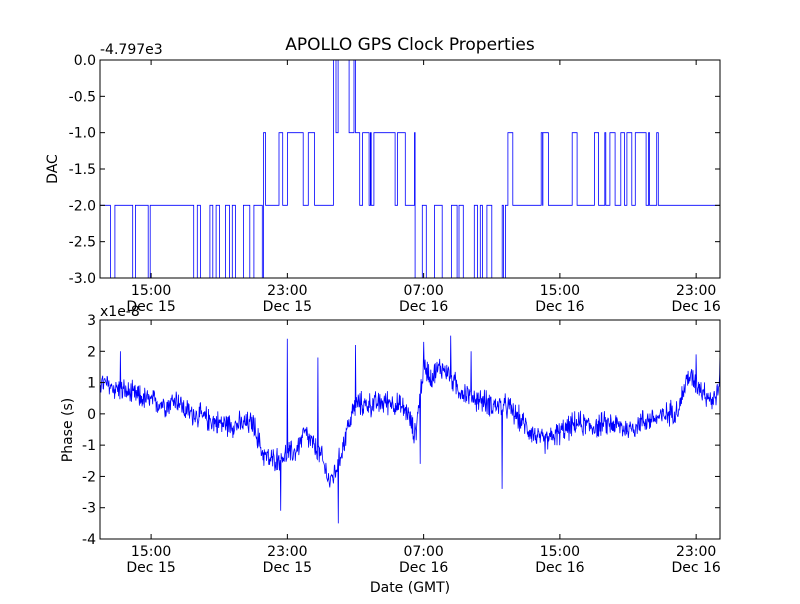 This screenshot has width=800, height=604. I want to click on phase-x-label: Date (GMT), so click(410, 588).